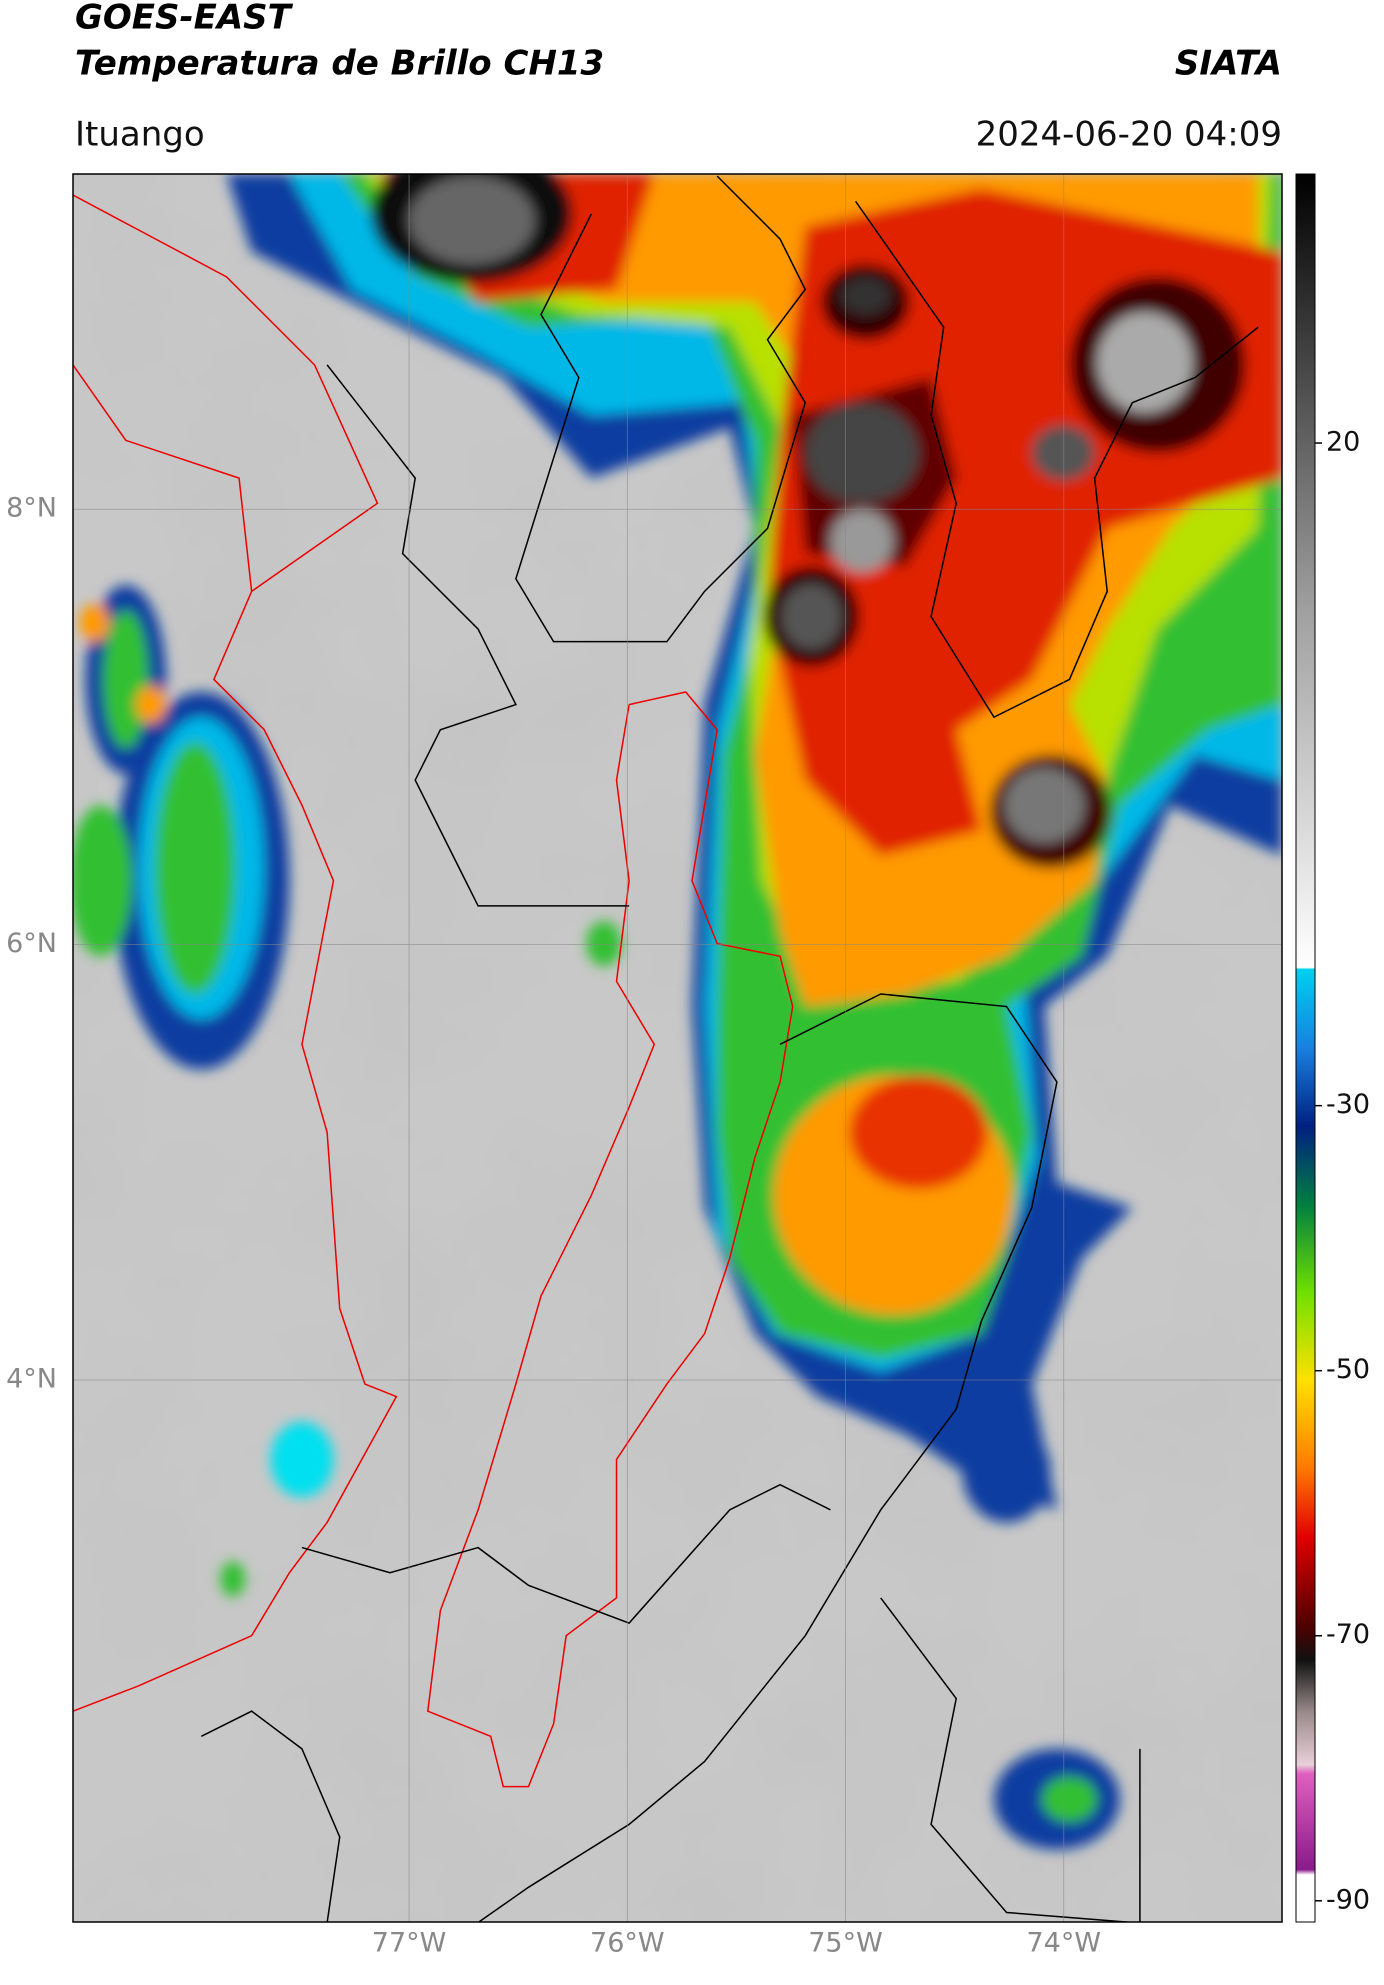 The width and height of the screenshot is (1384, 1985). What do you see at coordinates (184, 19) in the screenshot?
I see `title: GOES-EAST` at bounding box center [184, 19].